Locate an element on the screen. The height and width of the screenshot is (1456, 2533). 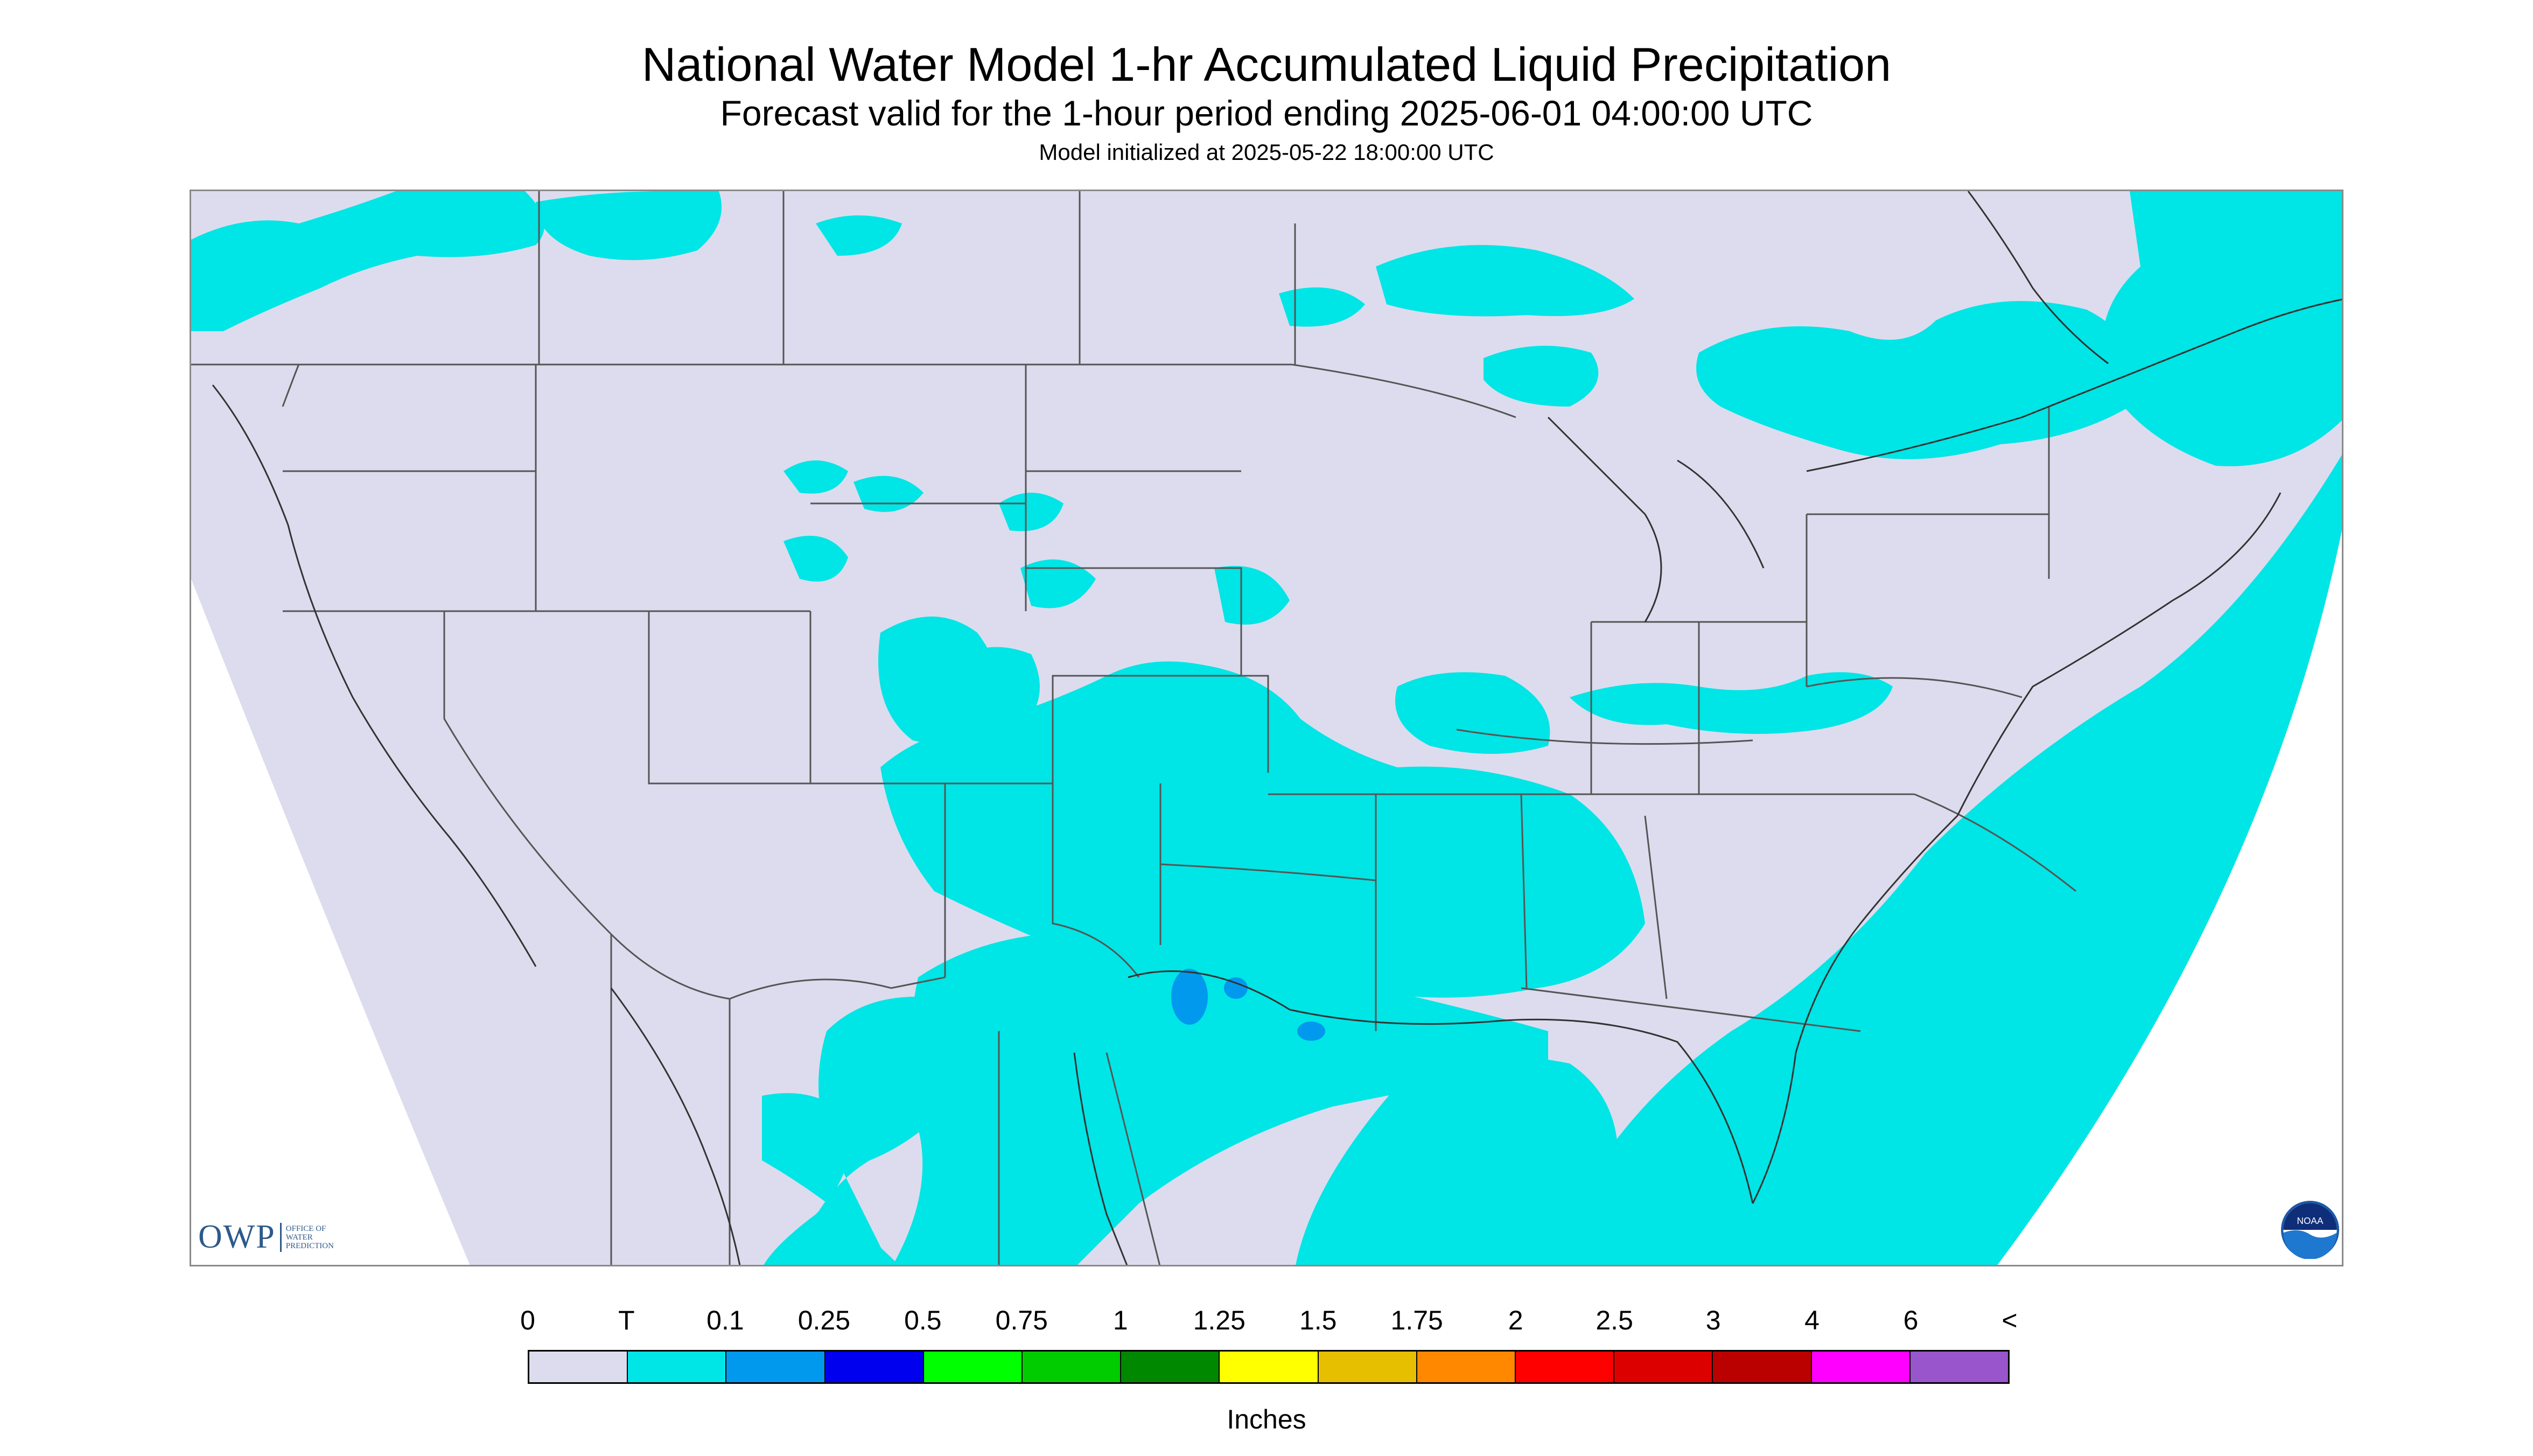
legend-label: 1.25 is located at coordinates (1219, 1320).